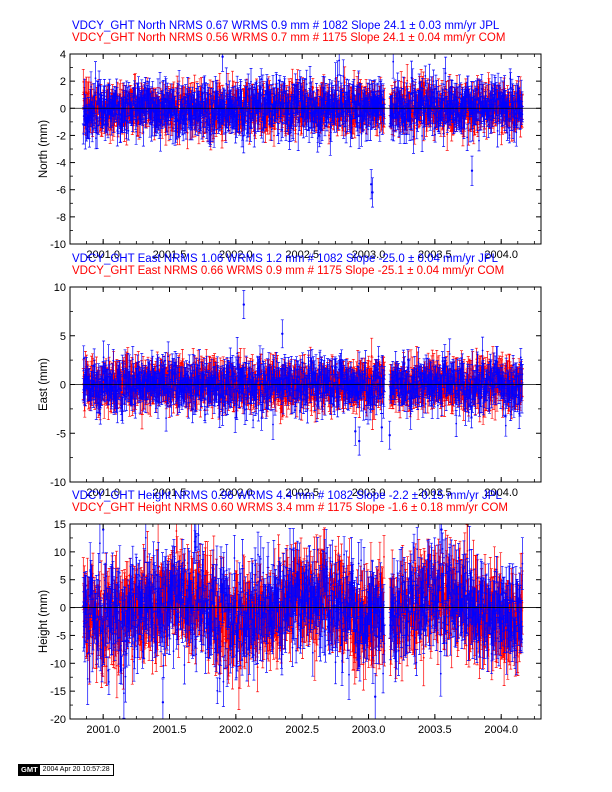 The height and width of the screenshot is (792, 612). What do you see at coordinates (63, 55) in the screenshot?
I see `y-tick-label: 4` at bounding box center [63, 55].